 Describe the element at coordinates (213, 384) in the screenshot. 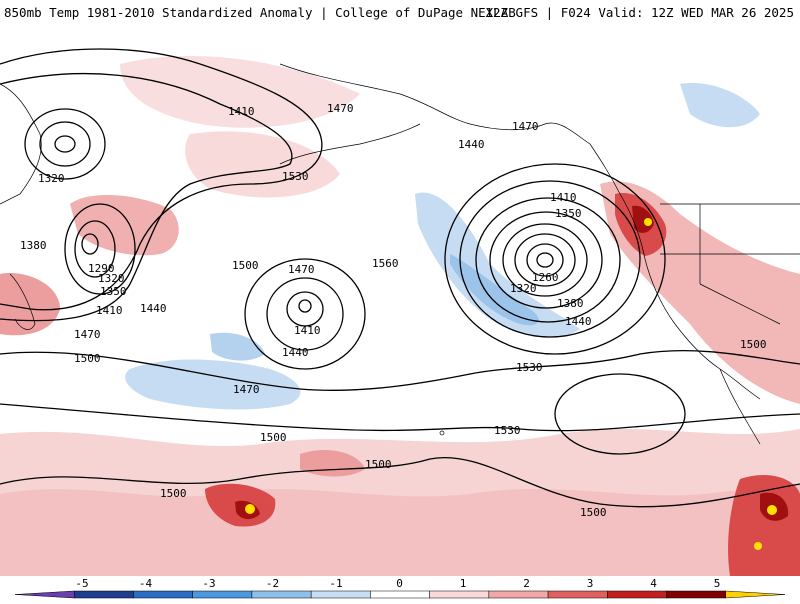

I see `cold-anomaly-central` at that location.